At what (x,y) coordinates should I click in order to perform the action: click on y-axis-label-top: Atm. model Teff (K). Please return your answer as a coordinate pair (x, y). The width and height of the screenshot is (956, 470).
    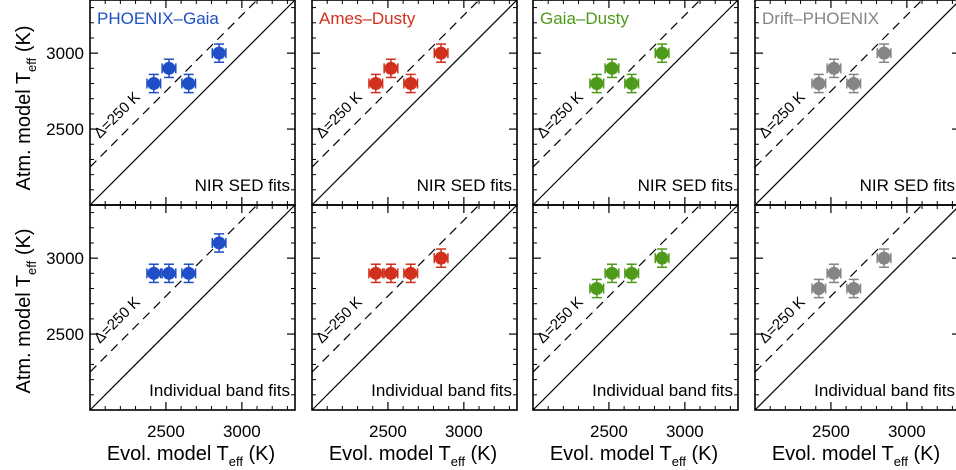
    Looking at the image, I should click on (26, 108).